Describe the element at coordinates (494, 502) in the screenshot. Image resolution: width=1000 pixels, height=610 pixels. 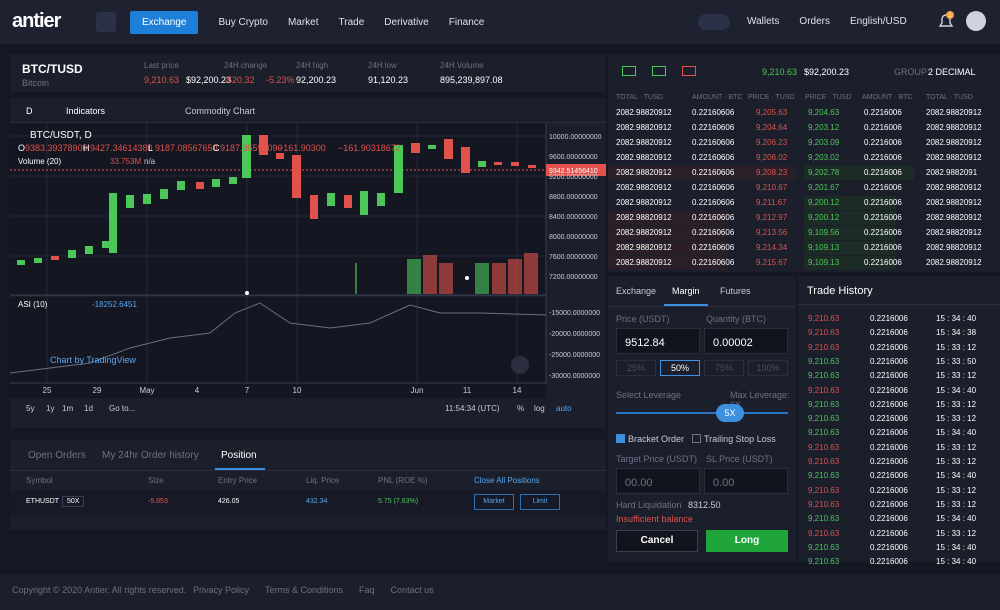
I see `button: Market` at that location.